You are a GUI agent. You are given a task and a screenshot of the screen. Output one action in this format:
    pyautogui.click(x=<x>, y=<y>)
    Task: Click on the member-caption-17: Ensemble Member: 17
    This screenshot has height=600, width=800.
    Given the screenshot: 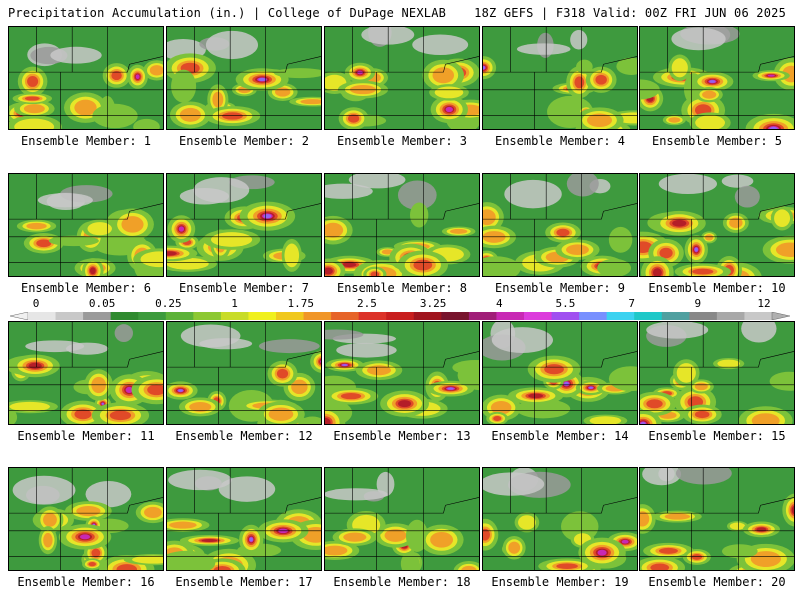 What is the action you would take?
    pyautogui.click(x=244, y=582)
    